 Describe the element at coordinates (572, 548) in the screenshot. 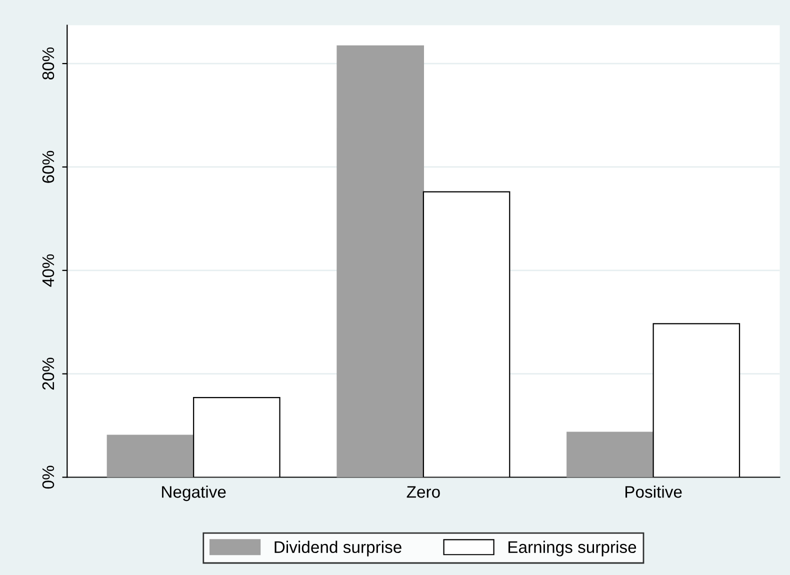

I see `legend-label: Earnings surprise` at that location.